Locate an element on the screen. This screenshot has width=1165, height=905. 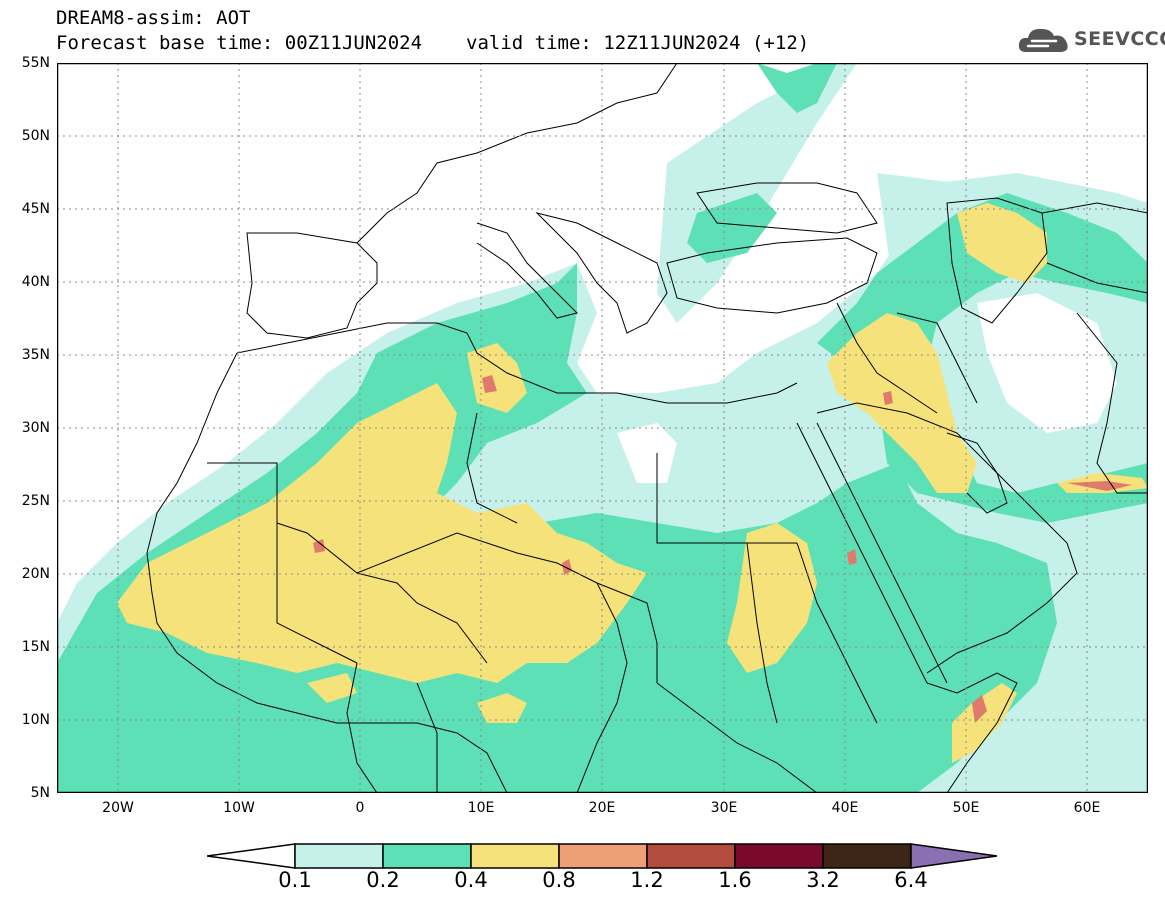
lat-label-50n: 50N is located at coordinates (35, 136).